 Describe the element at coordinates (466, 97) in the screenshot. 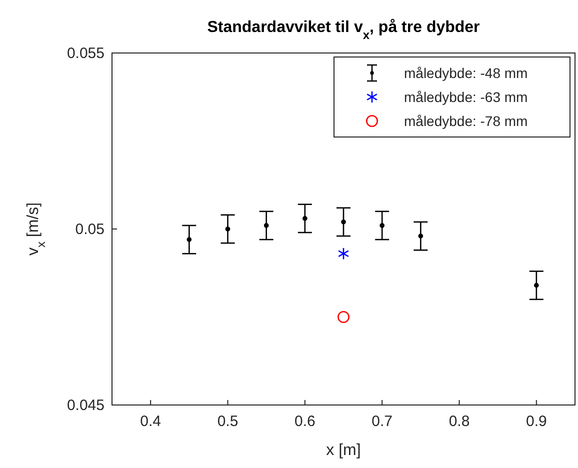

I see `legend-label: måledybde: -63 mm` at that location.